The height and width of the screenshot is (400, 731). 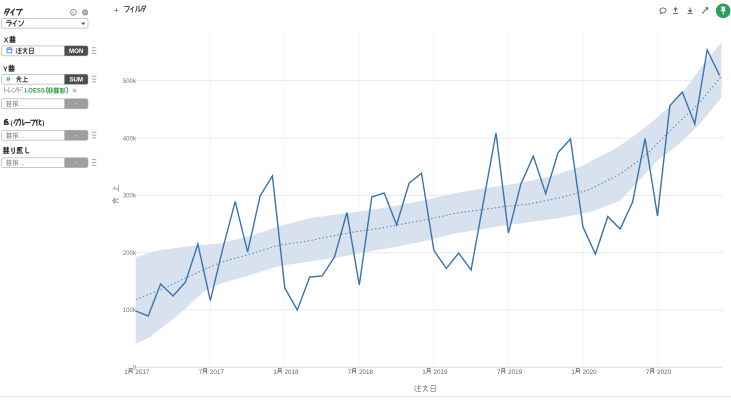 What do you see at coordinates (130, 138) in the screenshot?
I see `svg-text: 400k` at bounding box center [130, 138].